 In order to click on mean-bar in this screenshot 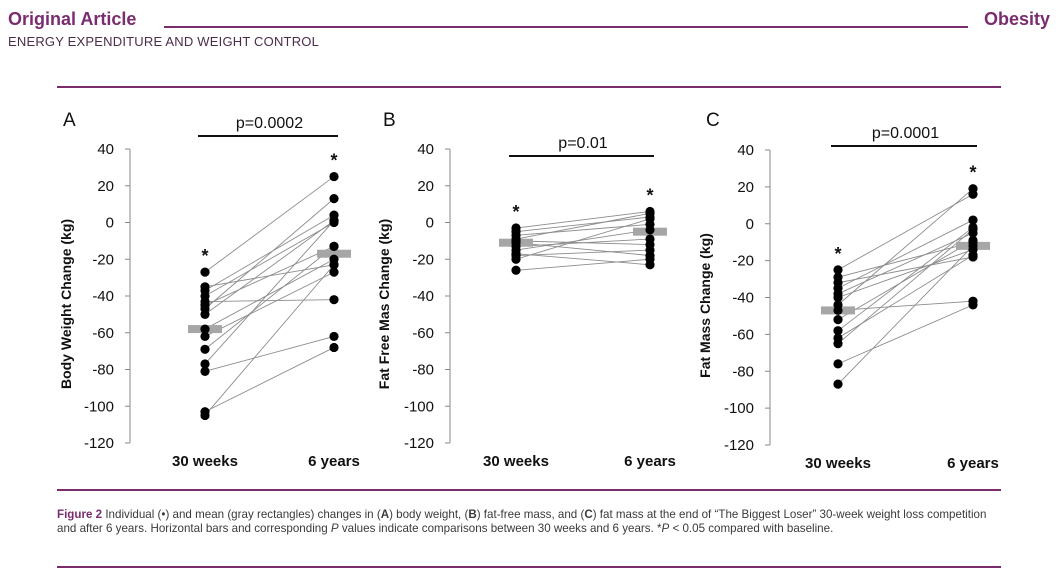, I will do `click(334, 253)`.